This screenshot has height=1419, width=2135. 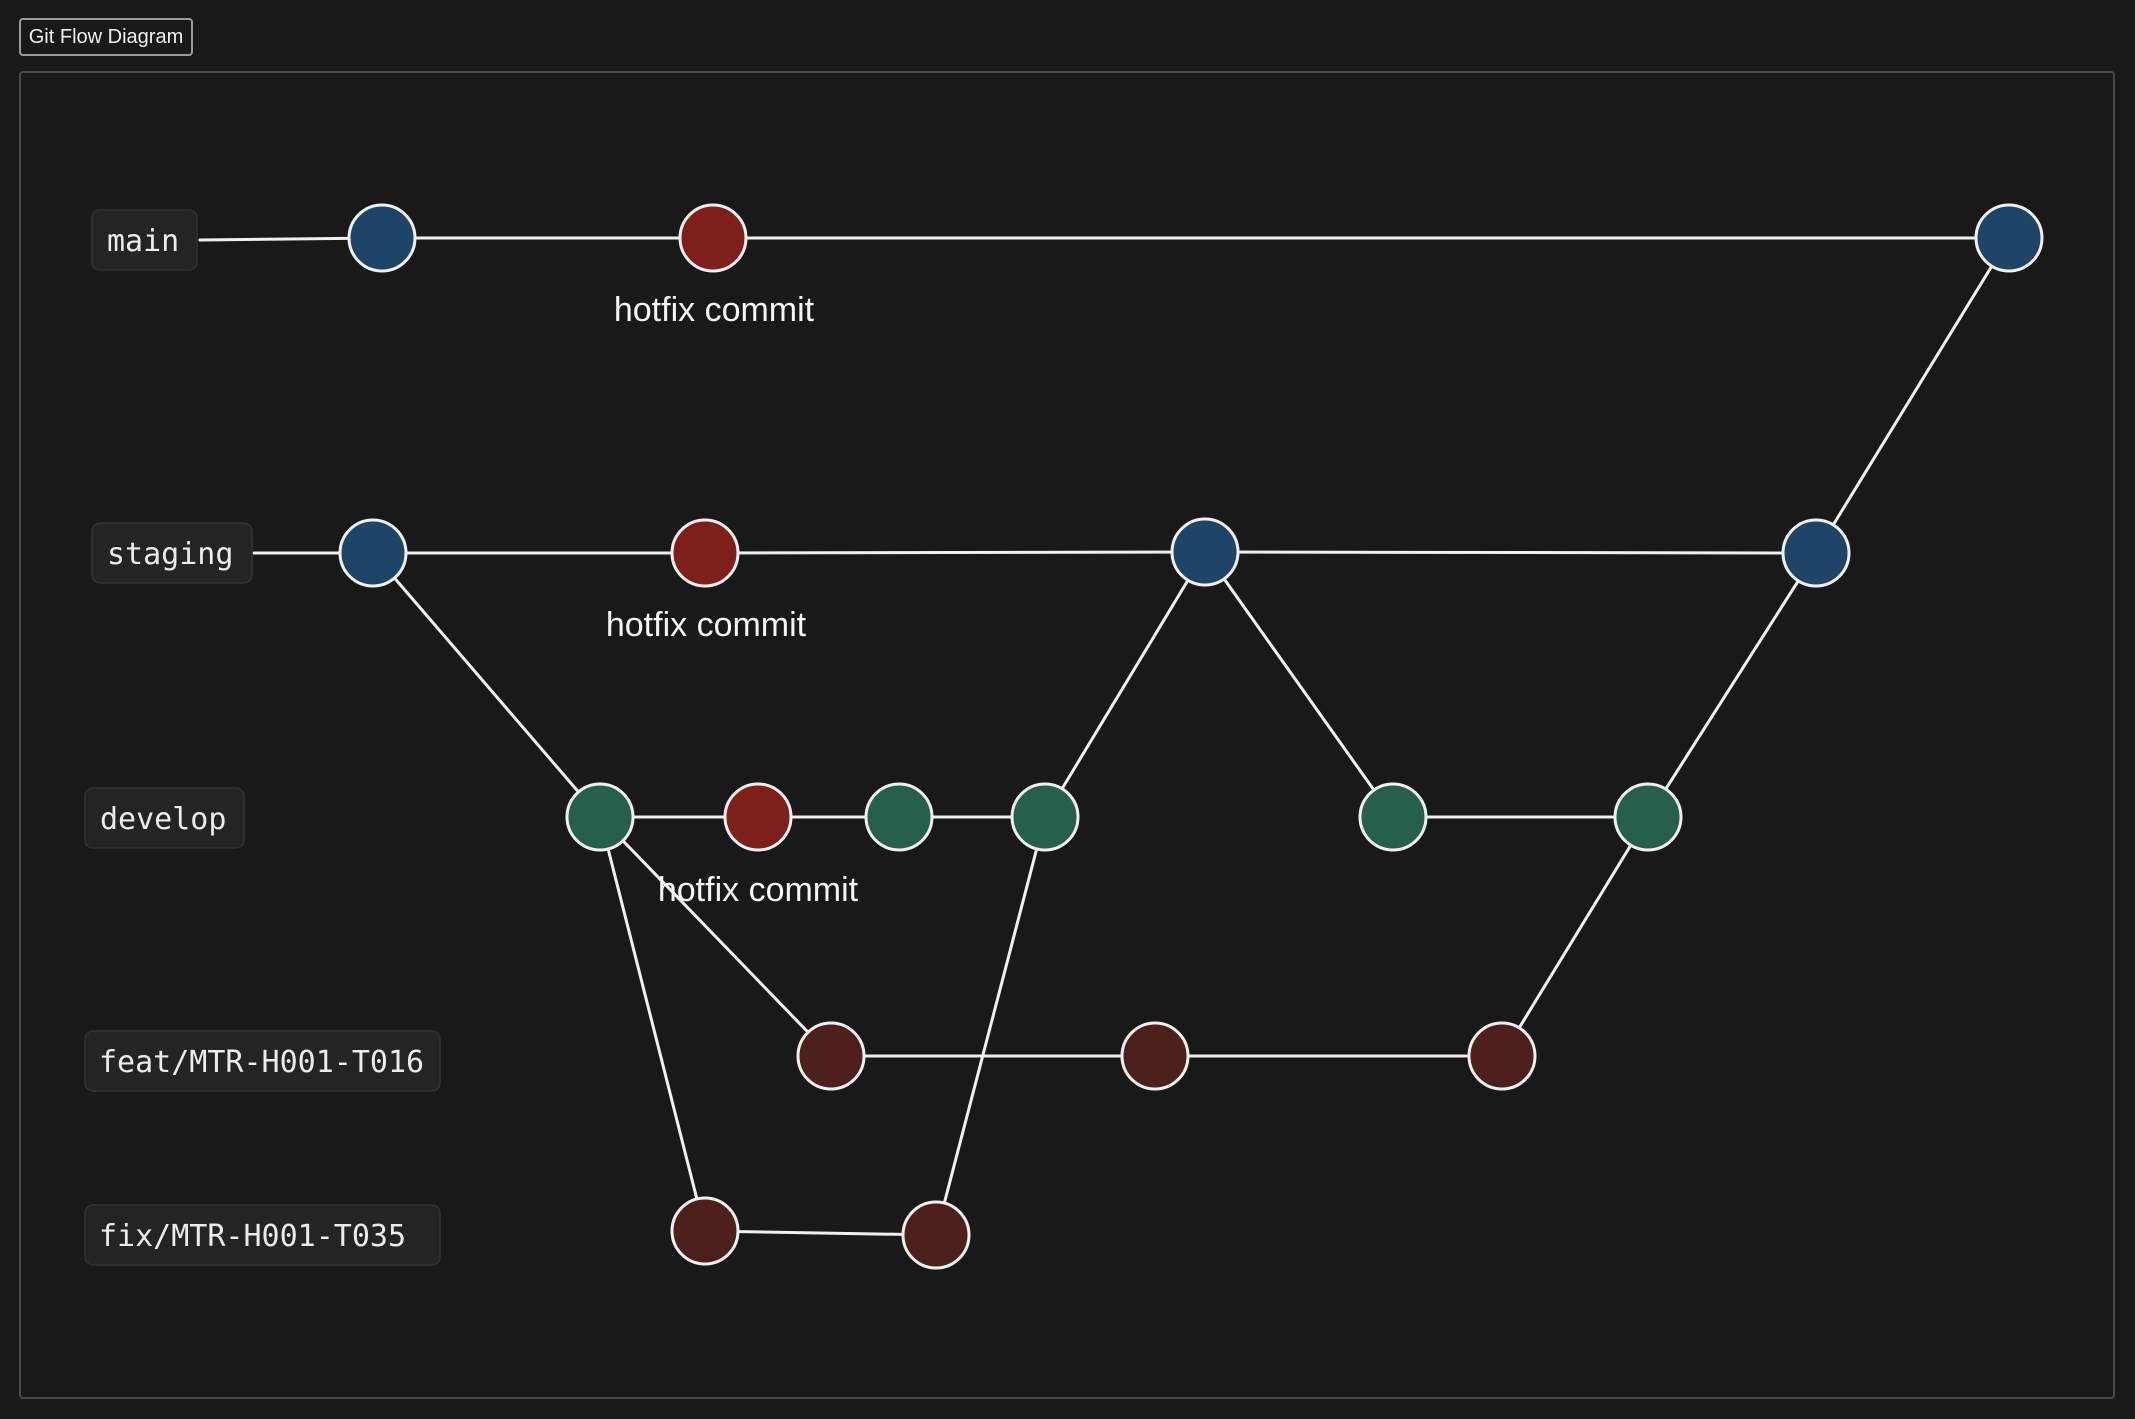 What do you see at coordinates (1648, 817) in the screenshot?
I see `commit-node-d6` at bounding box center [1648, 817].